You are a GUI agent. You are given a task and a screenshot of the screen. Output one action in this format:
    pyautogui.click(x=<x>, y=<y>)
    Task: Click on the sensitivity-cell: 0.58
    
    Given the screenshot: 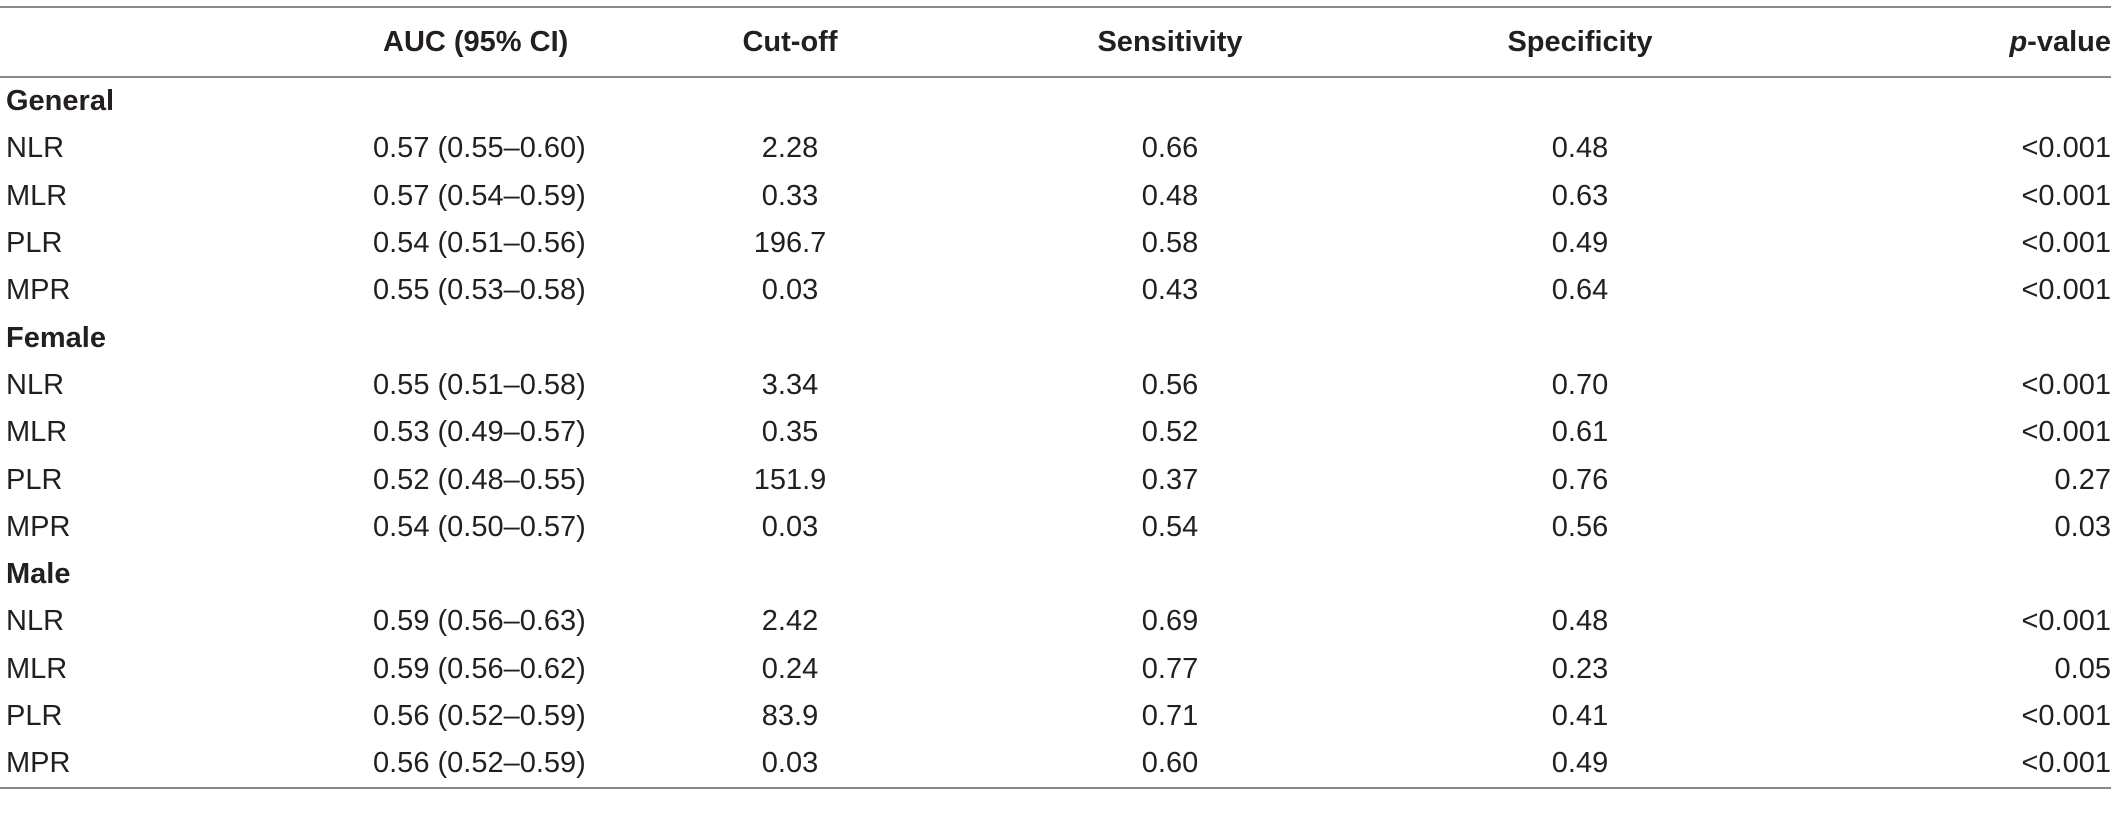 What is the action you would take?
    pyautogui.click(x=1170, y=243)
    